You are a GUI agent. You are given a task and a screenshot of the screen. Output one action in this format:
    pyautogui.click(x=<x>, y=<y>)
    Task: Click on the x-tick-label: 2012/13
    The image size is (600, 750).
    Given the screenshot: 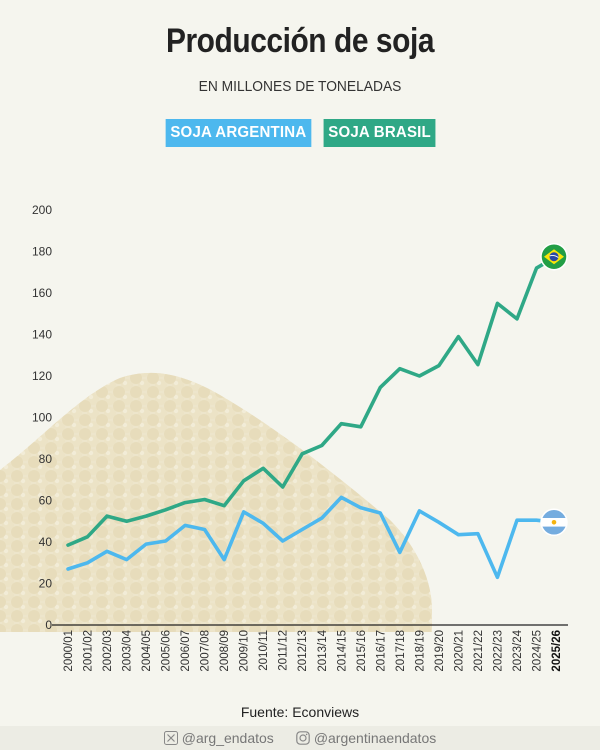 What is the action you would take?
    pyautogui.click(x=303, y=651)
    